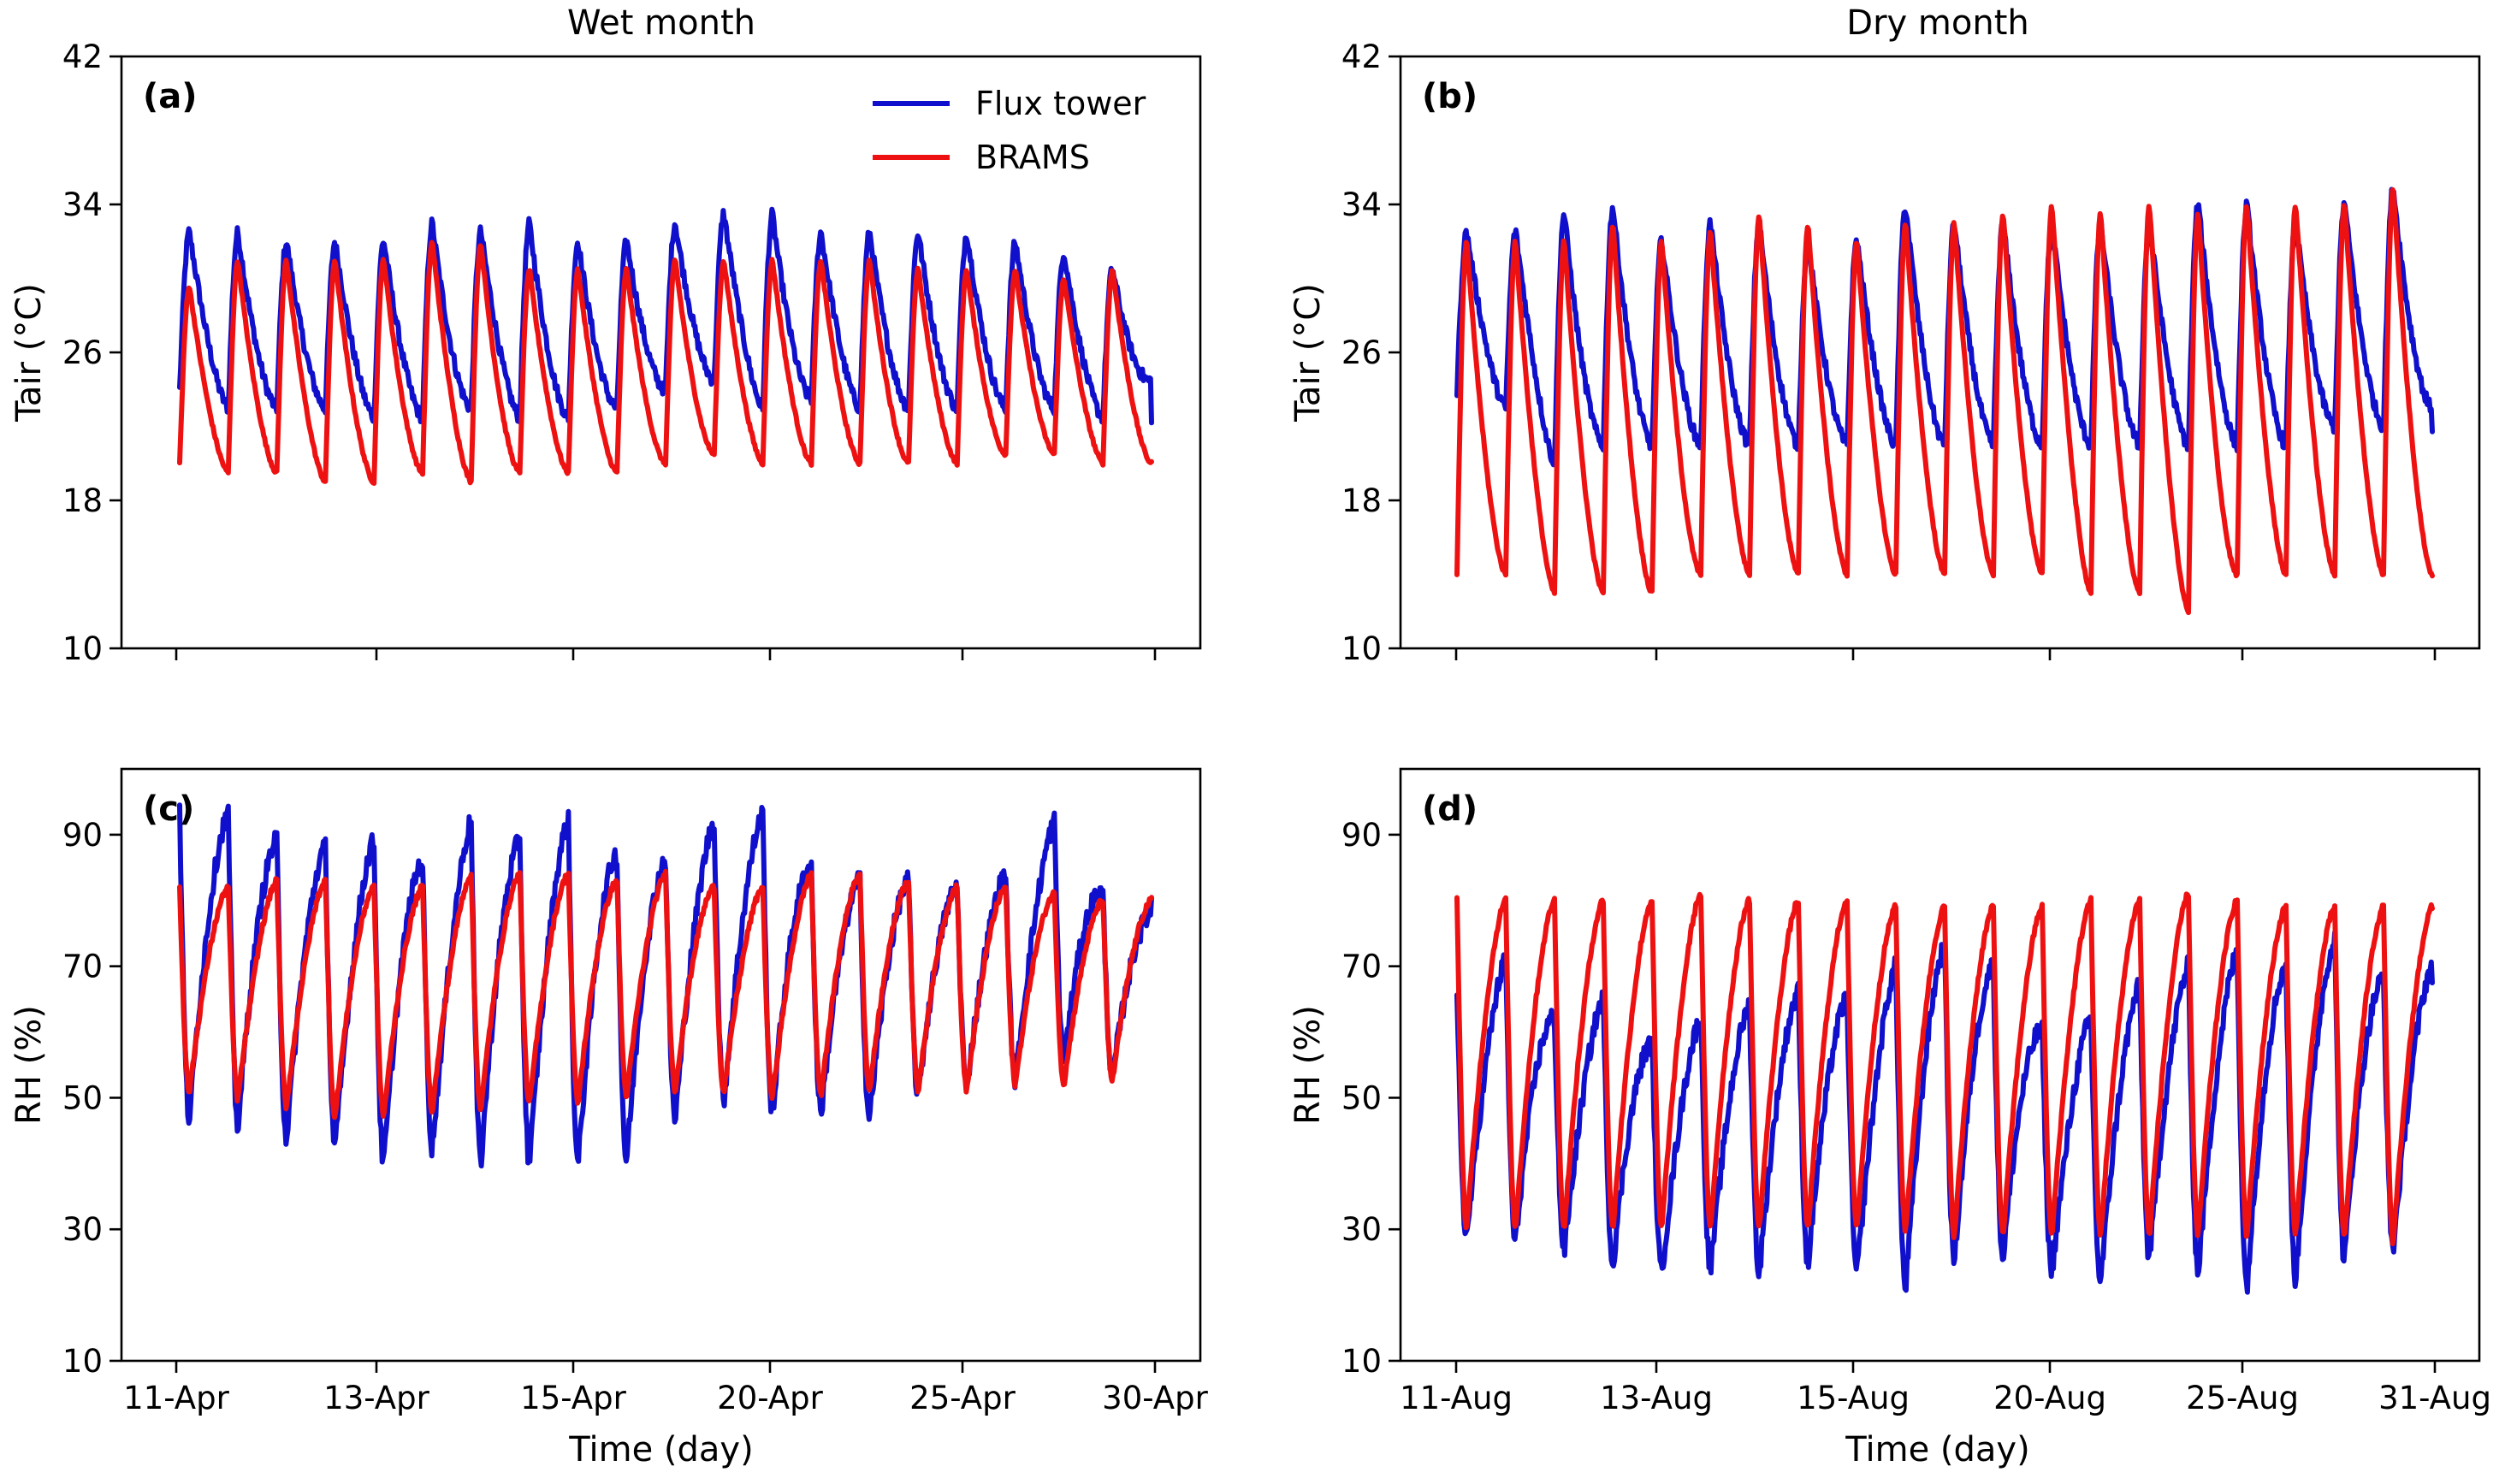 The width and height of the screenshot is (2511, 1484). What do you see at coordinates (1155, 1398) in the screenshot?
I see `x-tick-label: 30-Apr` at bounding box center [1155, 1398].